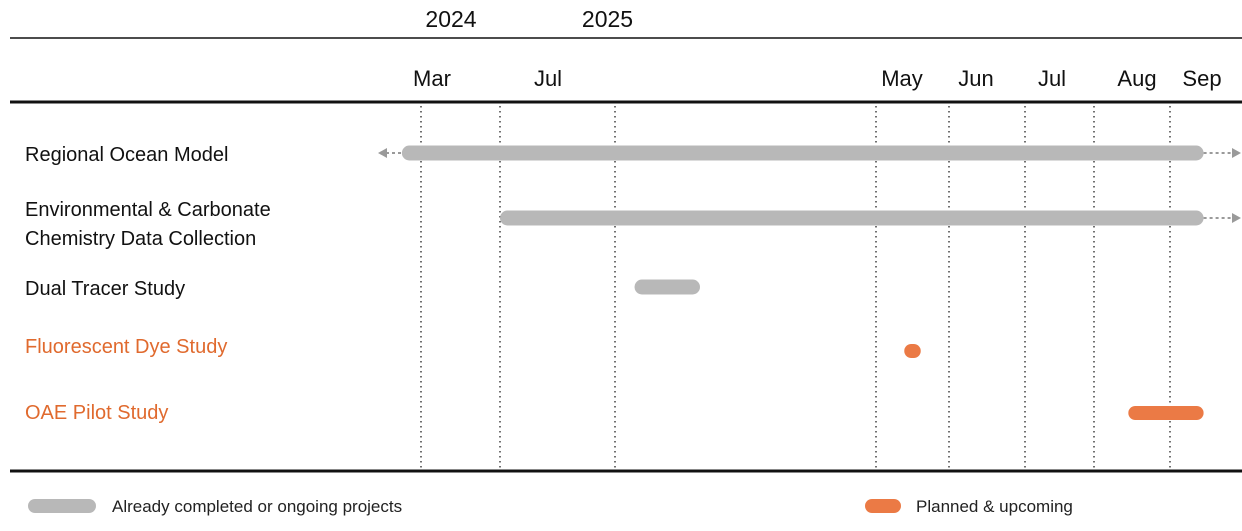  What do you see at coordinates (994, 506) in the screenshot?
I see `legend-label-planned: Planned & upcoming` at bounding box center [994, 506].